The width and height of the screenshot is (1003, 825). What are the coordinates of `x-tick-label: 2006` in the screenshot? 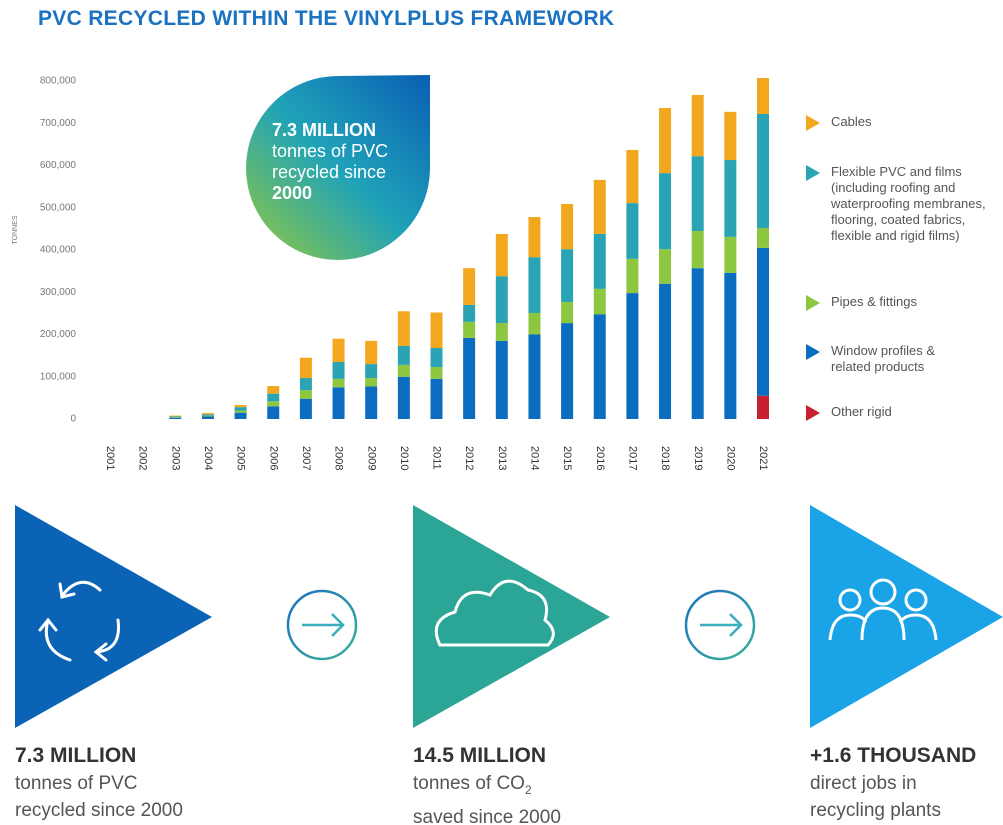 It's located at (273, 458).